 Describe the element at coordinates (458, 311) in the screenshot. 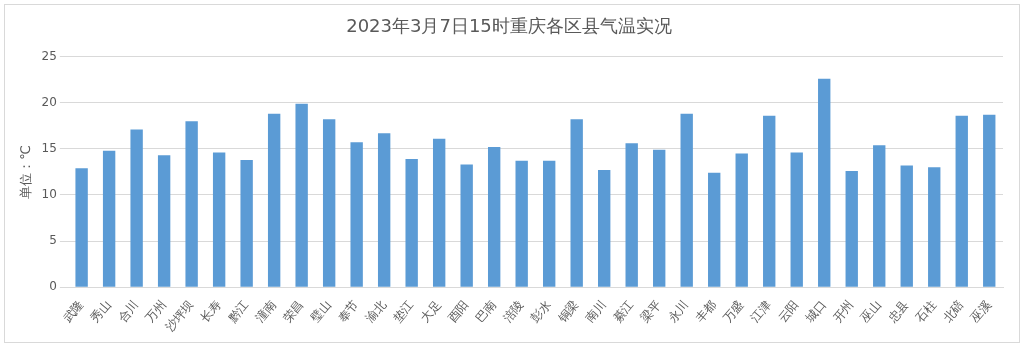

I see `x-tick-label: 酉阳` at that location.